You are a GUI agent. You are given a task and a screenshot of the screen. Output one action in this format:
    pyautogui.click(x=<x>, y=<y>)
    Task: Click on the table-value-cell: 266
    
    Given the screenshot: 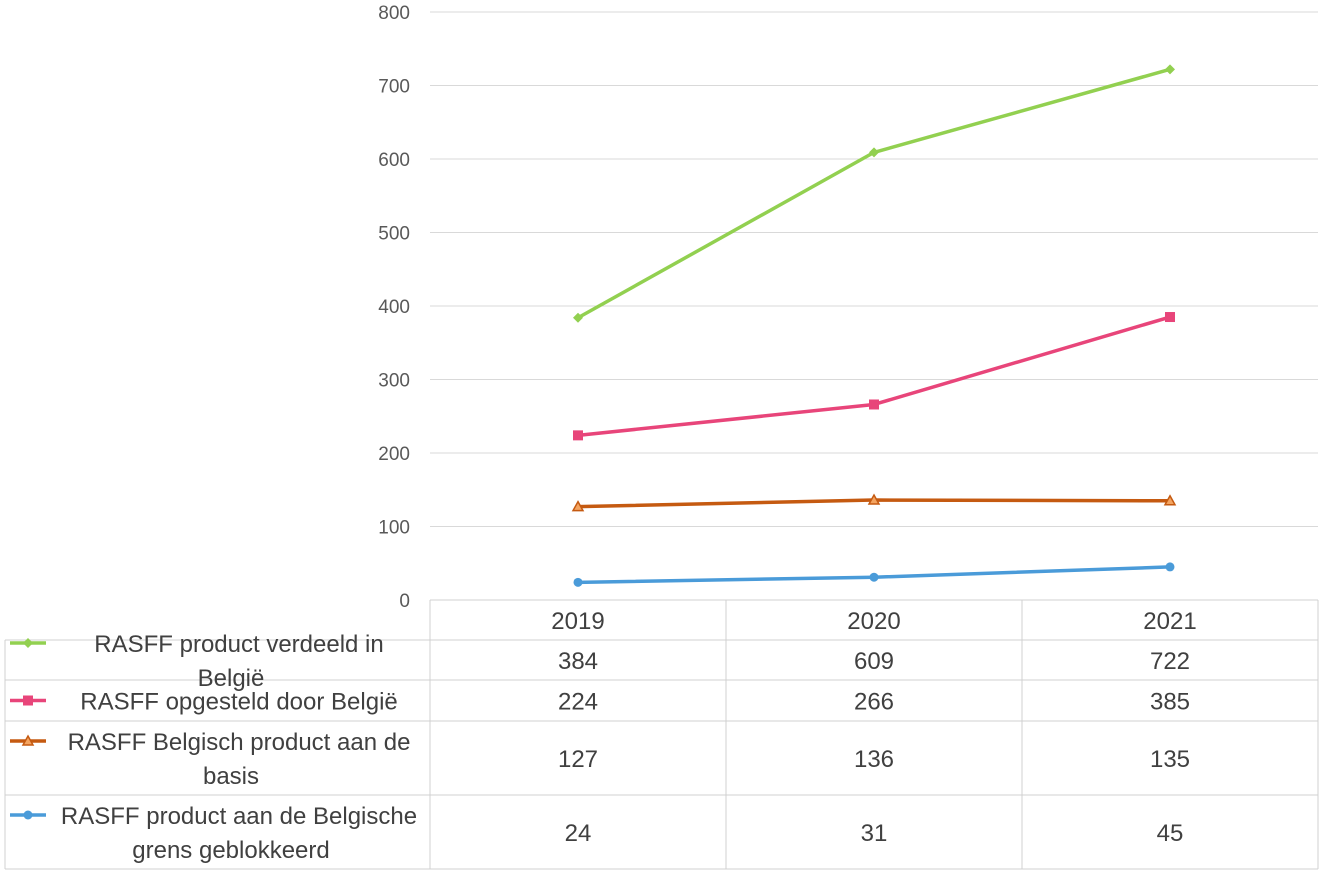 What is the action you would take?
    pyautogui.click(x=874, y=702)
    